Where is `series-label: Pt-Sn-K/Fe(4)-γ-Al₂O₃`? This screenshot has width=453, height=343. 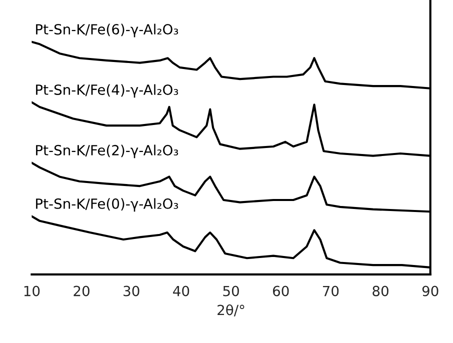 series-label: Pt-Sn-K/Fe(4)-γ-Al₂O₃ is located at coordinates (107, 91).